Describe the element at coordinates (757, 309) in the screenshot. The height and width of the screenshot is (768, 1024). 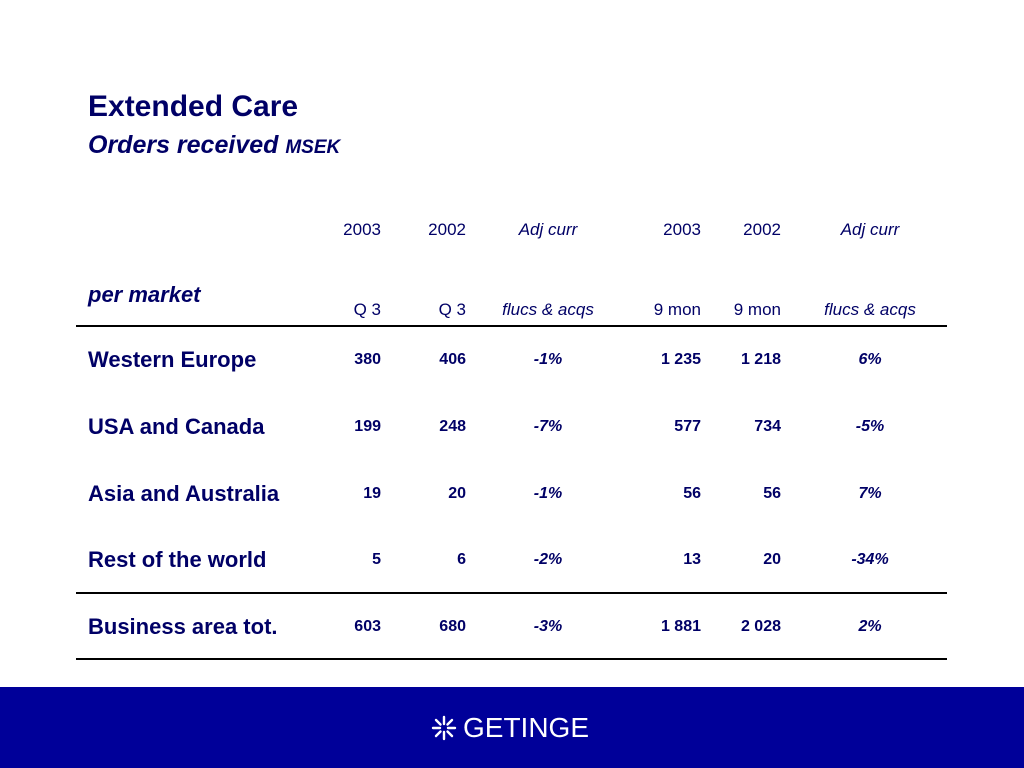
I see `col-header-5-period: 9 mon` at that location.